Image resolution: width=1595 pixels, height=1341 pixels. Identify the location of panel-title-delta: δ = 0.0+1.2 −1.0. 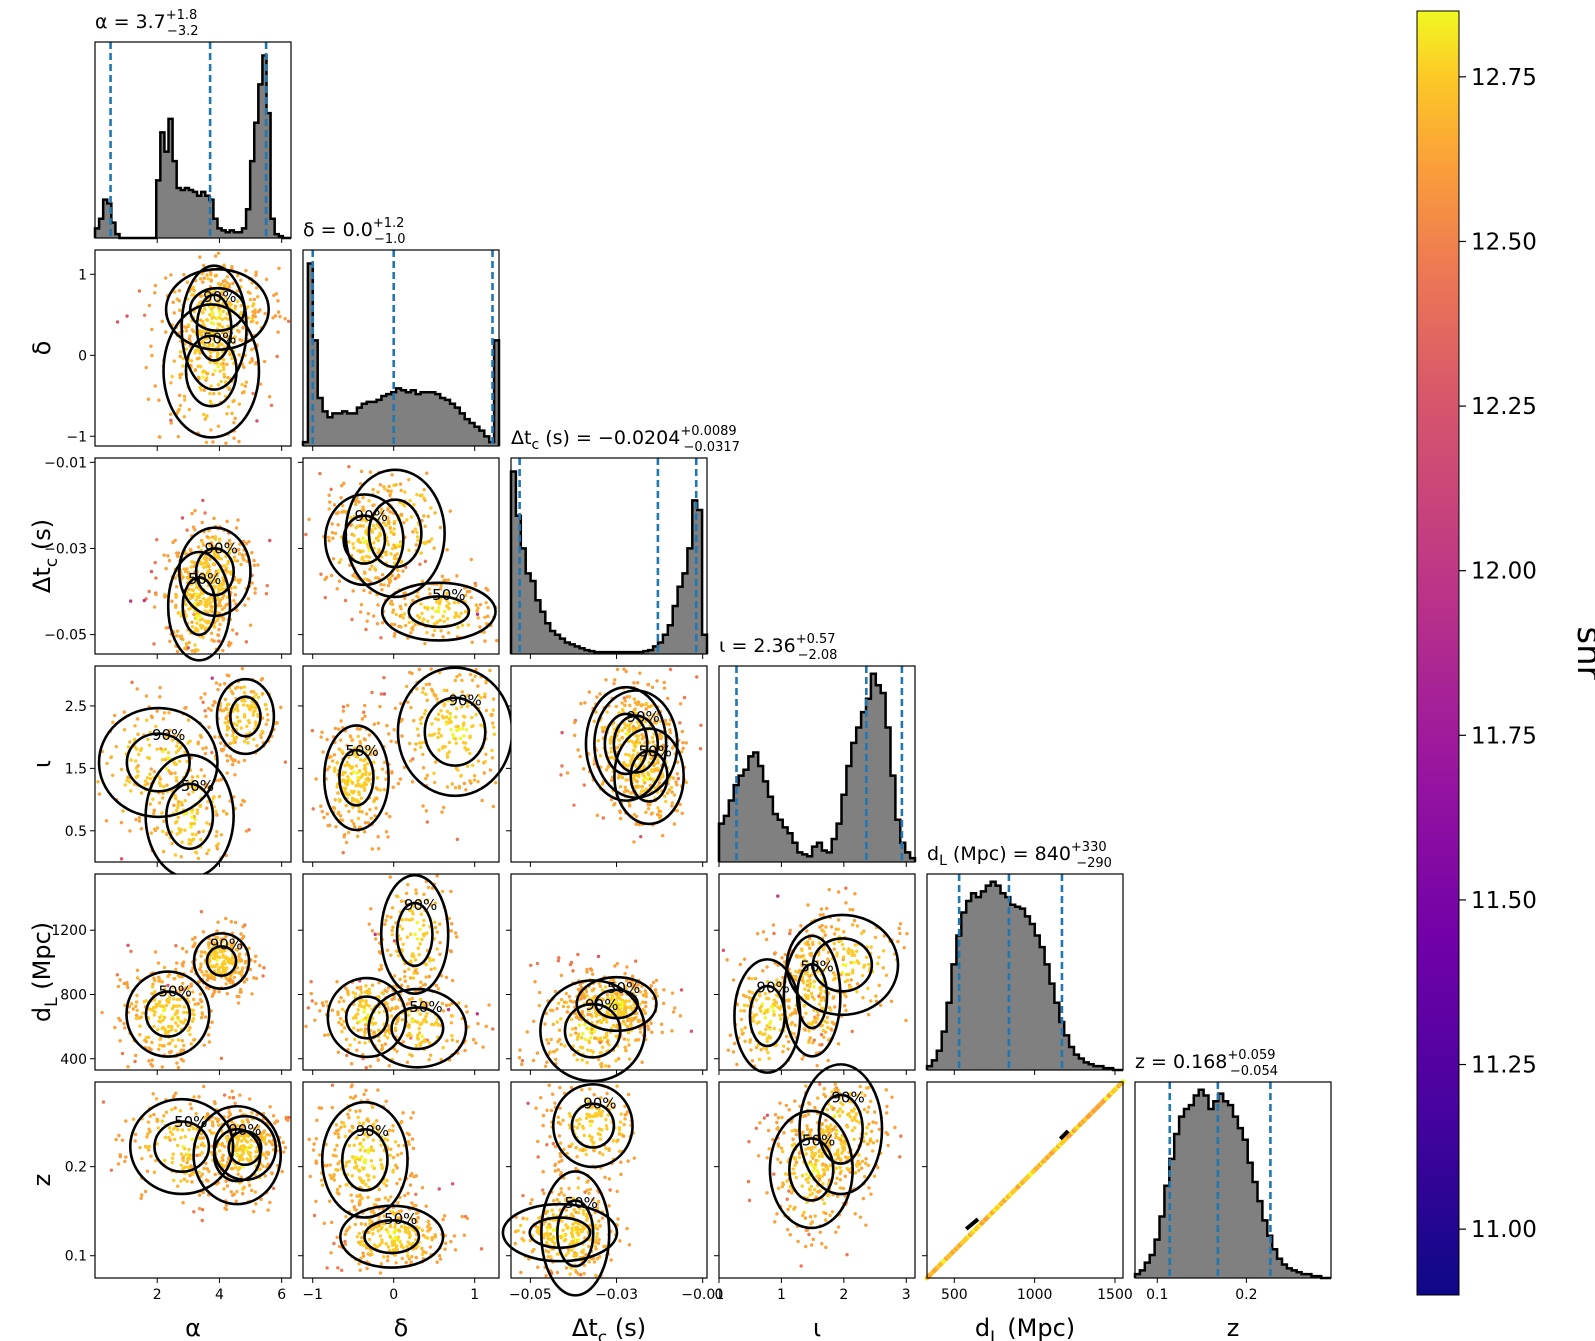
(354, 231).